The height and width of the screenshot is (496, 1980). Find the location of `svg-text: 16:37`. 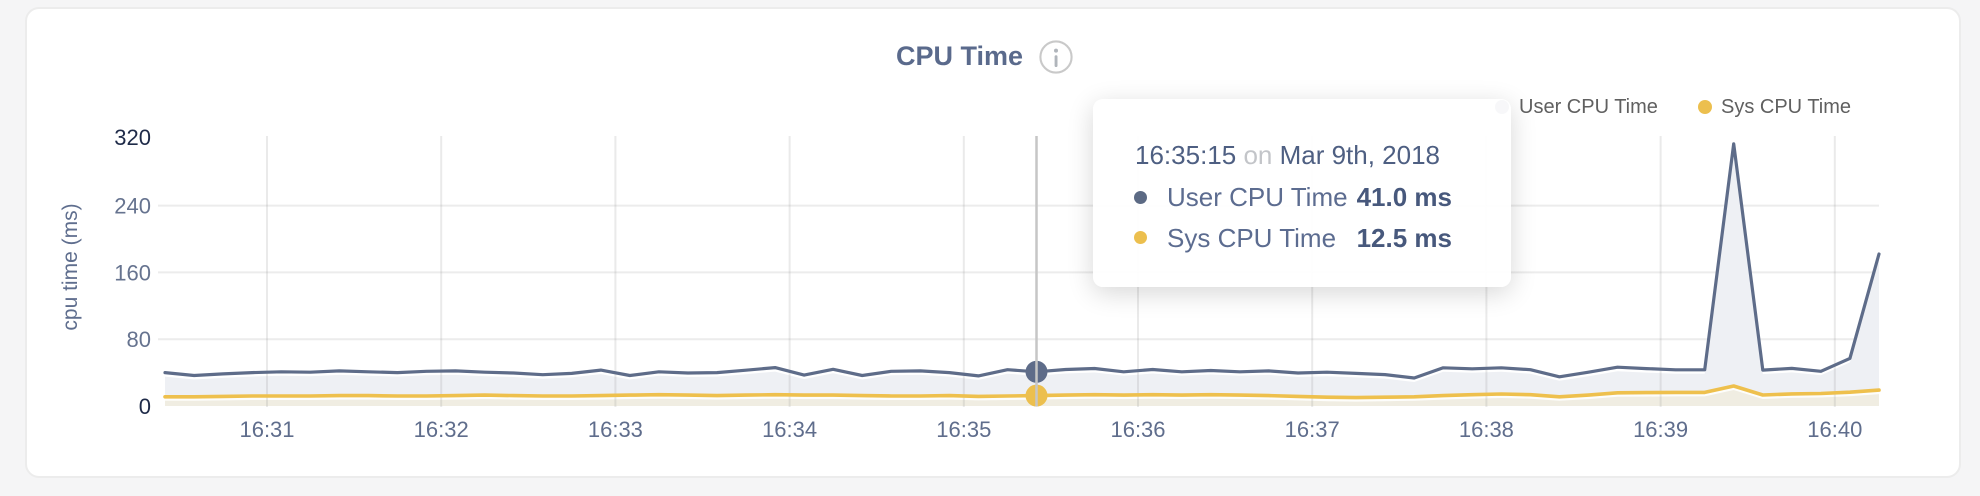

svg-text: 16:37 is located at coordinates (1312, 429).